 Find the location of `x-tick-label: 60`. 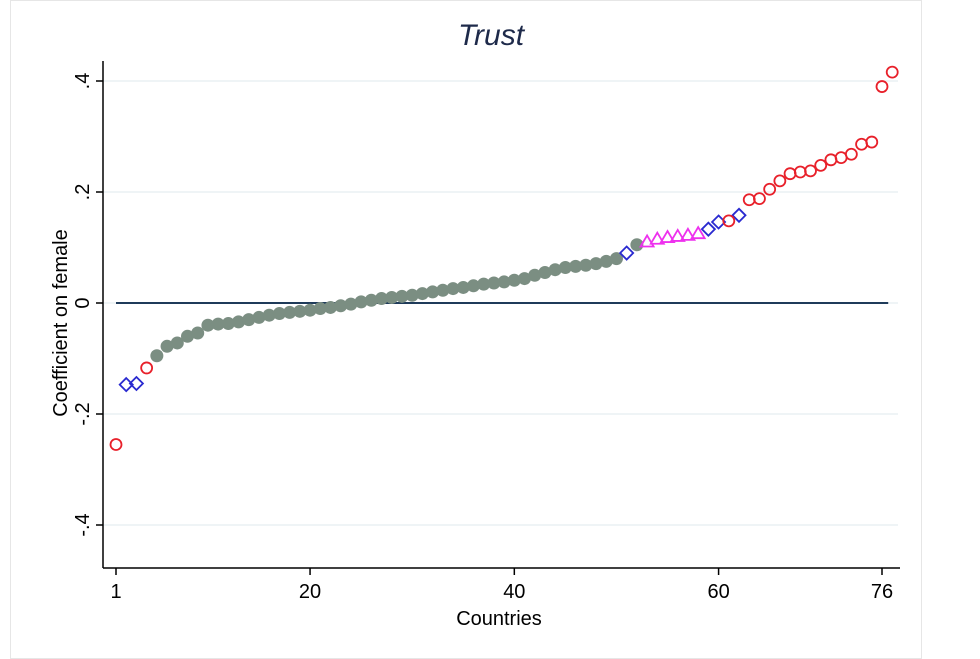

x-tick-label: 60 is located at coordinates (718, 592).